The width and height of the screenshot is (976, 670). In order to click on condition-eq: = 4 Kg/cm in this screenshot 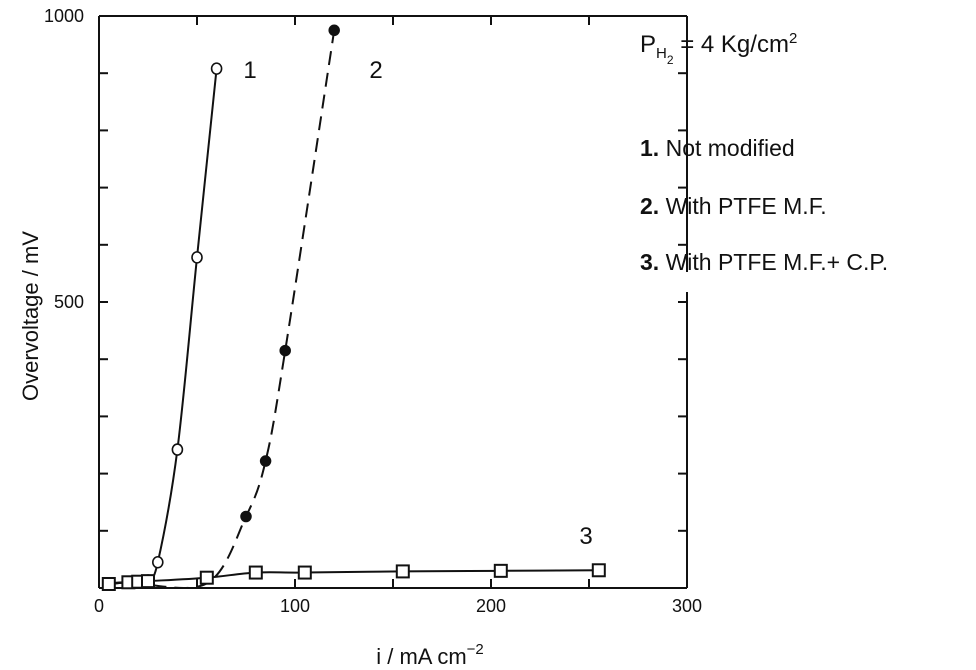, I will do `click(731, 44)`.